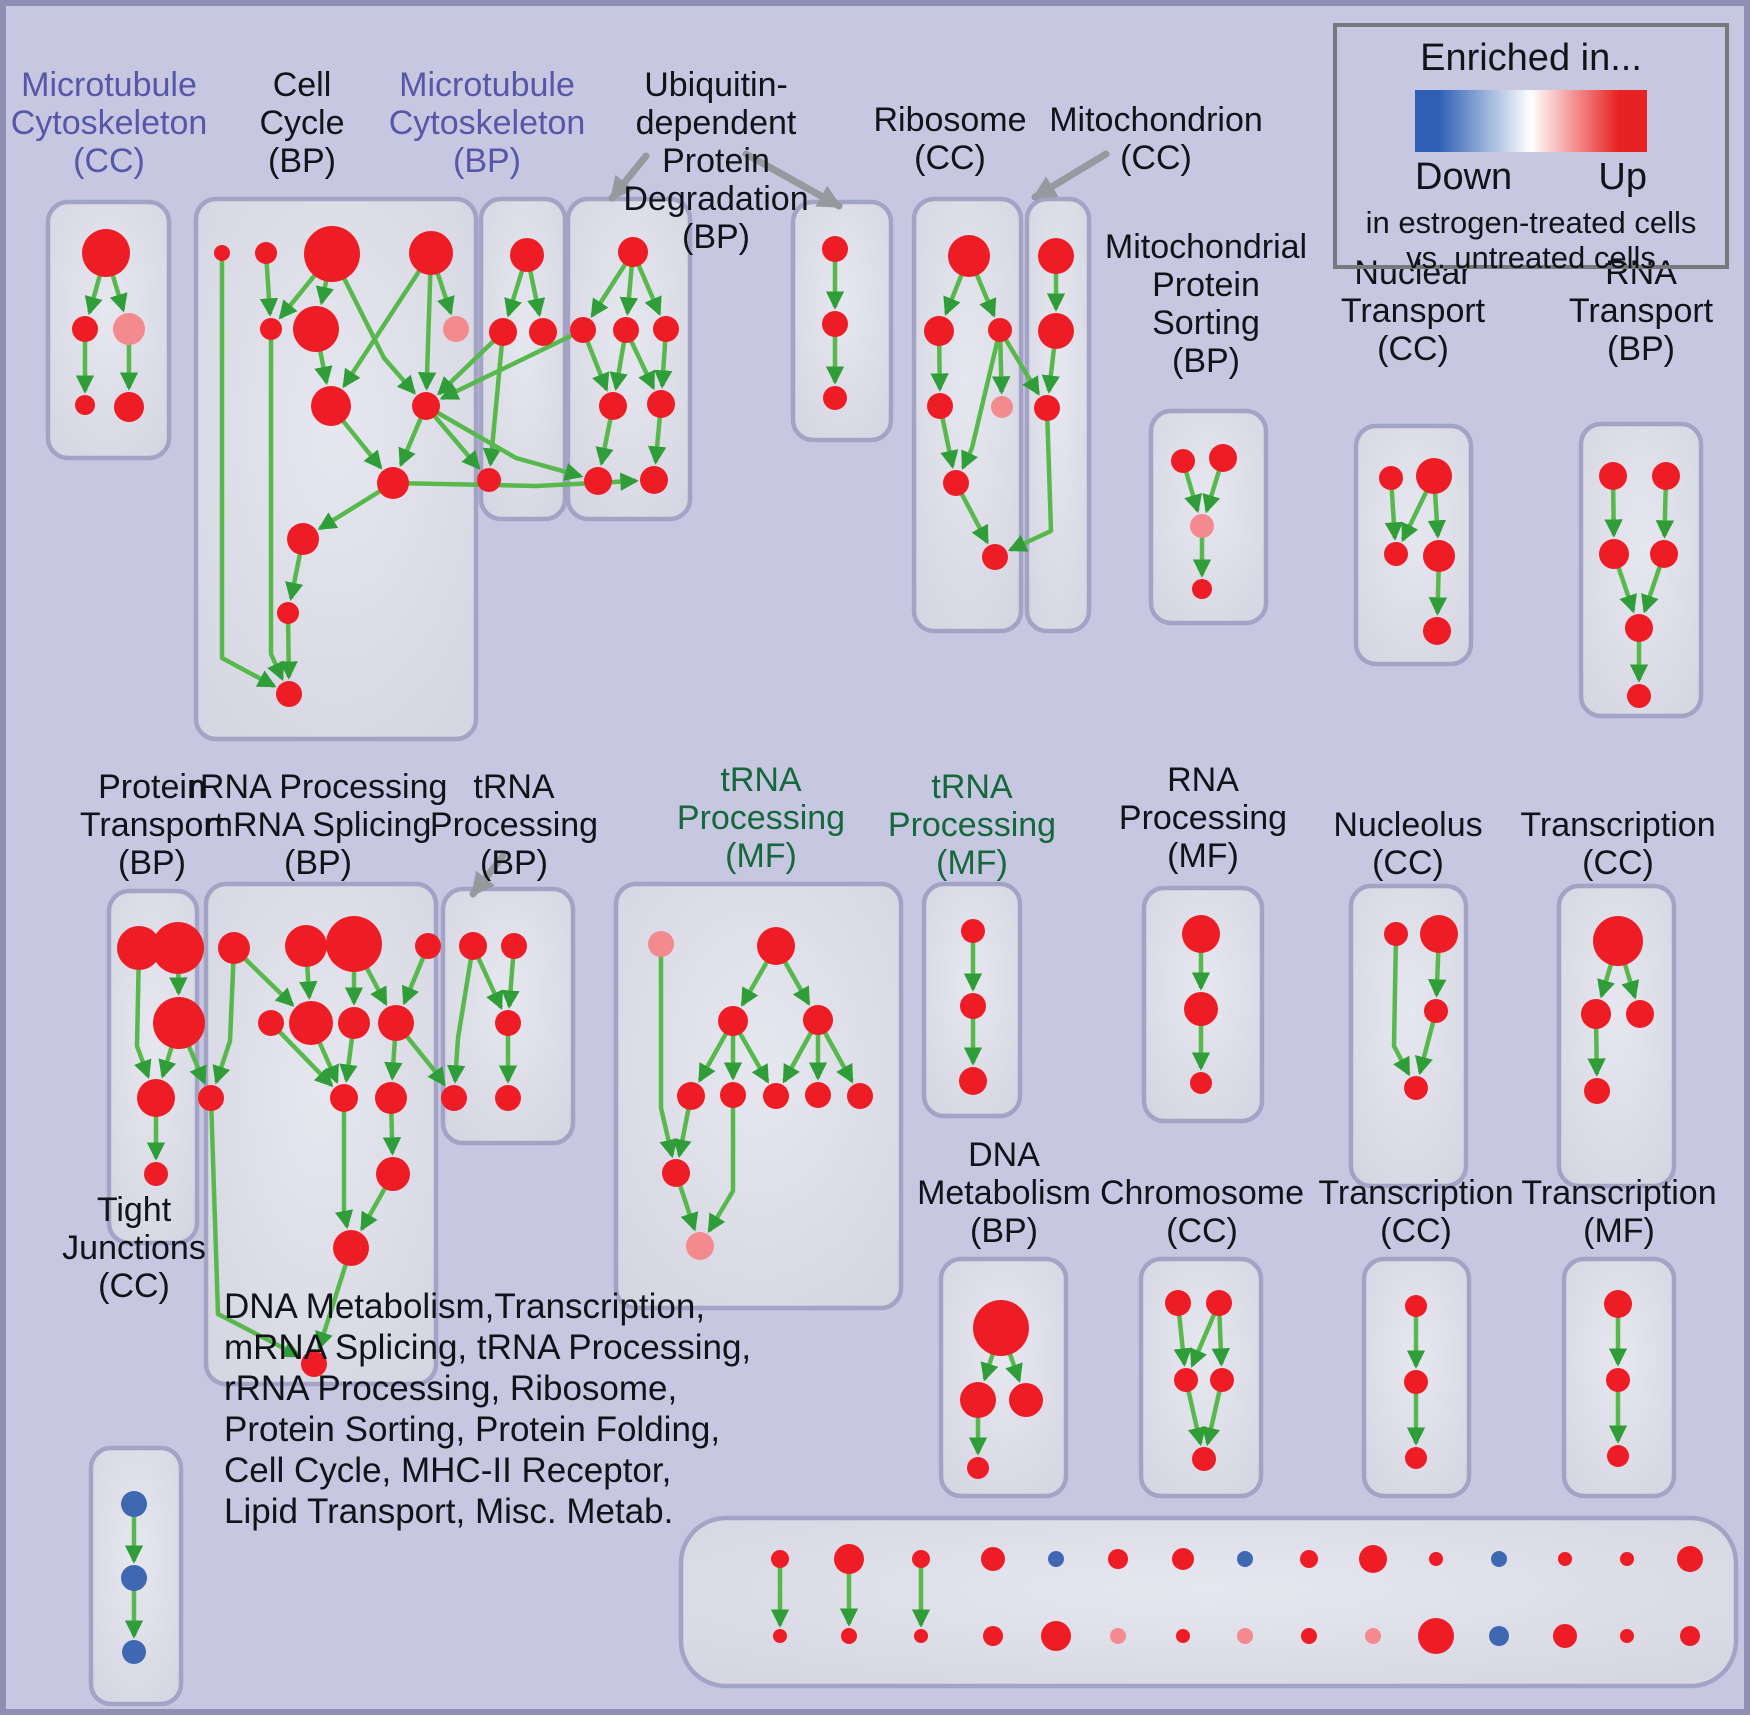  What do you see at coordinates (108, 330) in the screenshot?
I see `cluster-box-mt_cc` at bounding box center [108, 330].